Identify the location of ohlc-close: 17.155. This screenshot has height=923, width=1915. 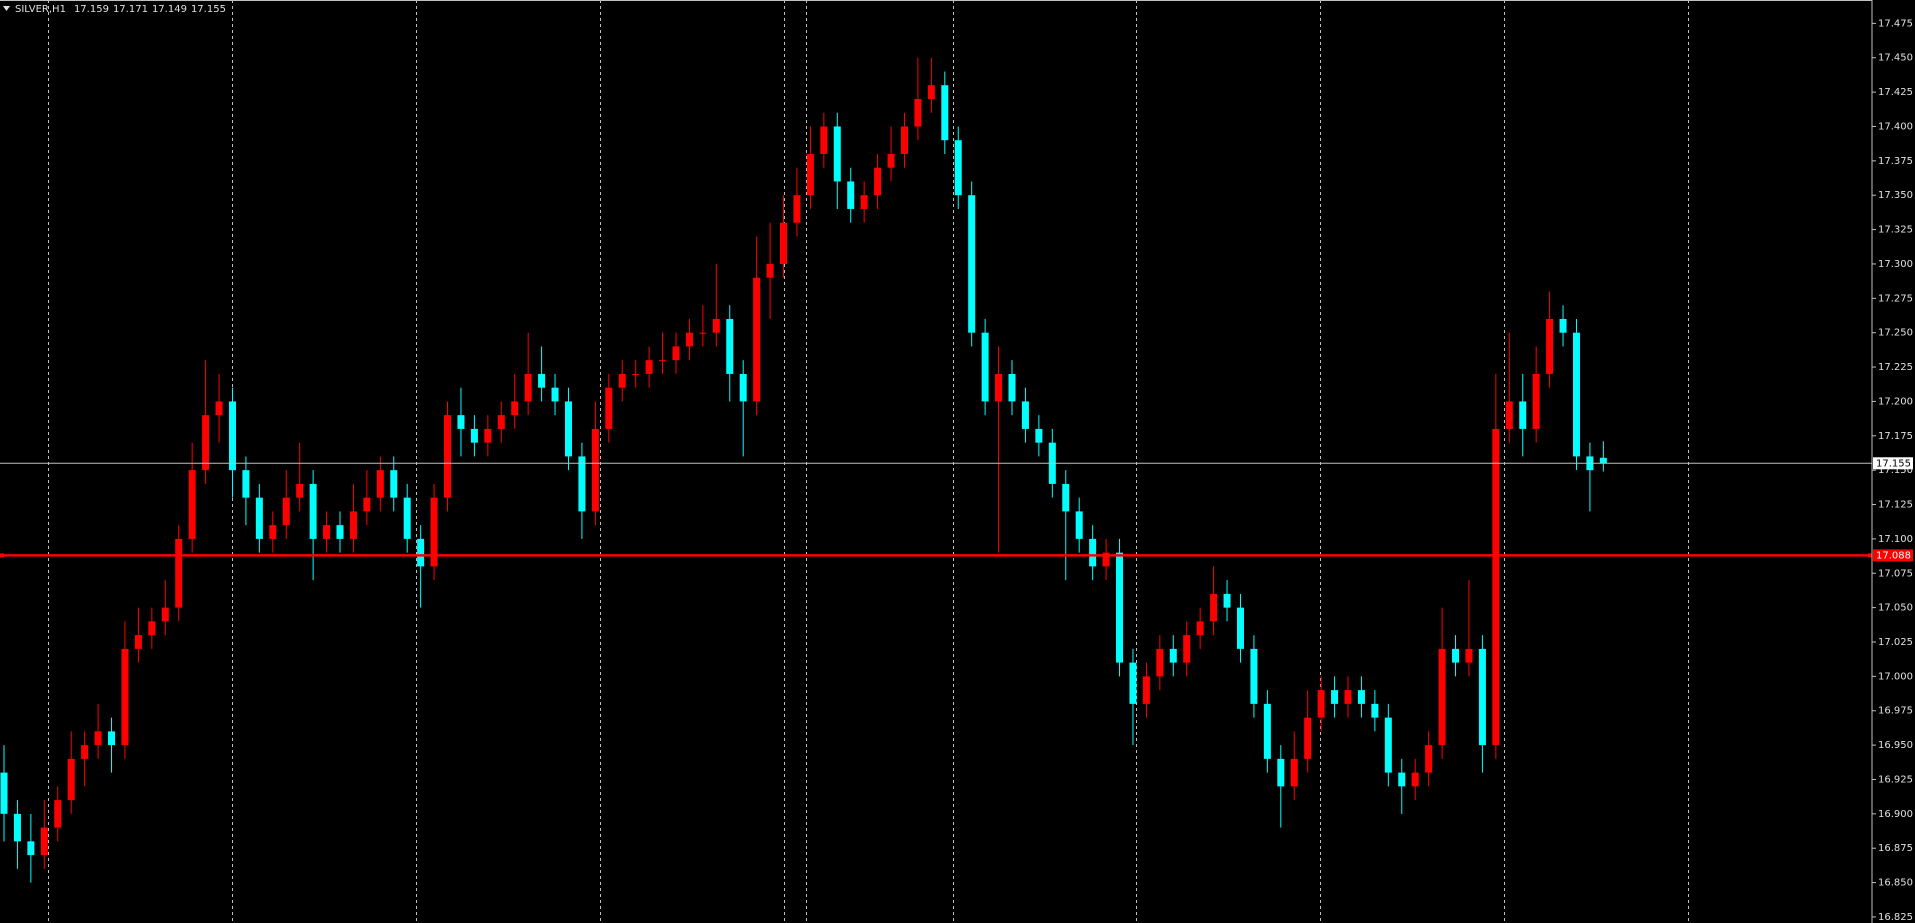
(208, 9).